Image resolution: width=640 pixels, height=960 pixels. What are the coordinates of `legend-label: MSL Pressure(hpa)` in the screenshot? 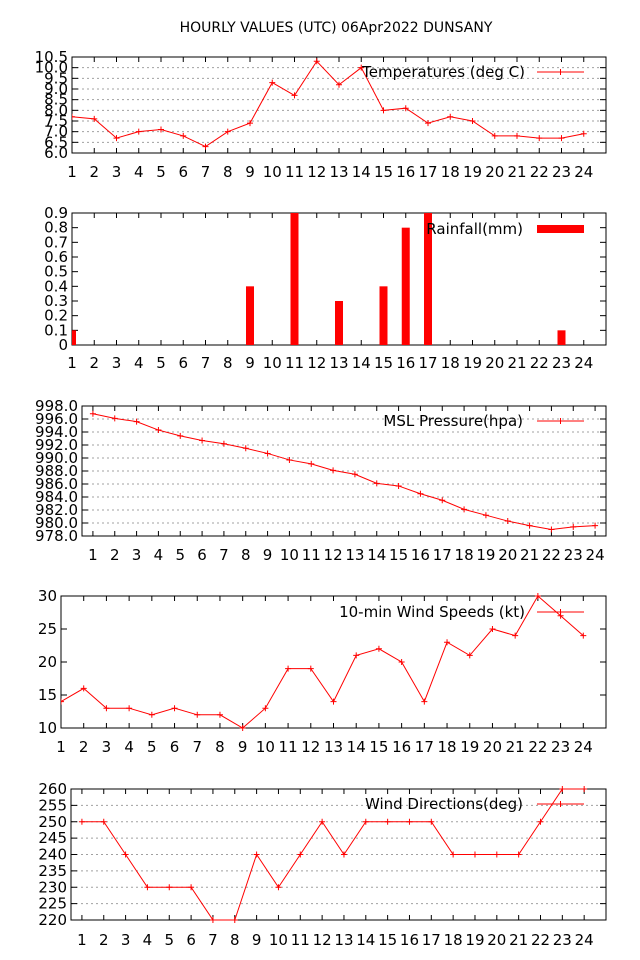 It's located at (453, 421).